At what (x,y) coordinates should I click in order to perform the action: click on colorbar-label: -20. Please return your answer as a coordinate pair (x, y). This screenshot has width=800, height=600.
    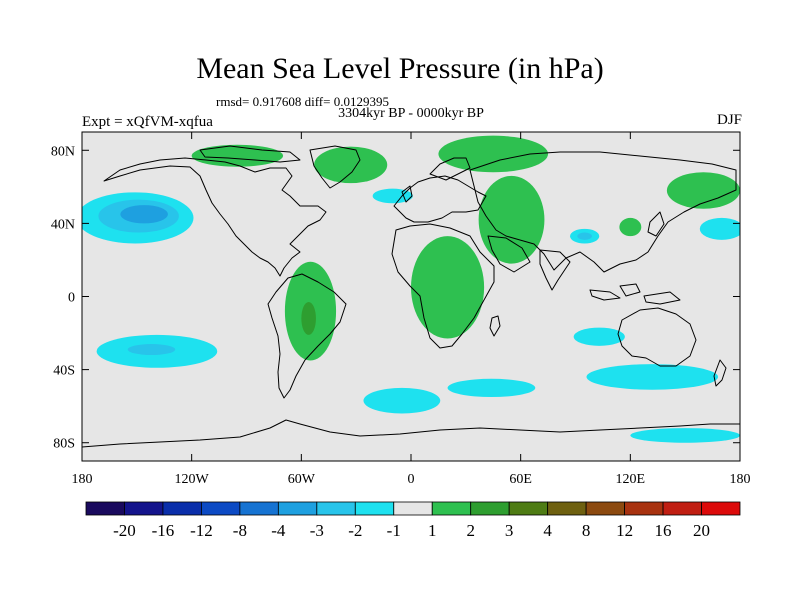
    Looking at the image, I should click on (124, 530).